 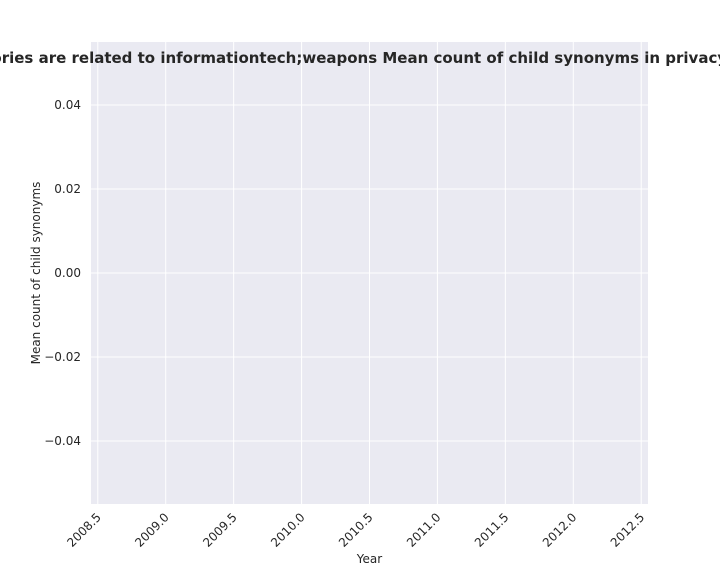 What do you see at coordinates (84, 530) in the screenshot?
I see `x-tick-label: 2008.5` at bounding box center [84, 530].